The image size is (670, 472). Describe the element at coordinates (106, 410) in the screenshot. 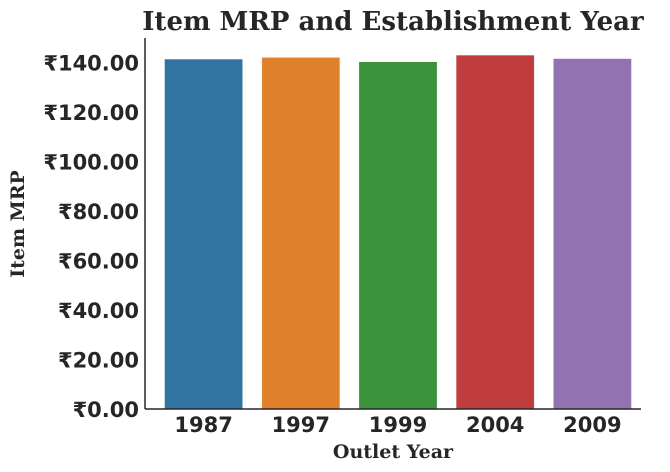

I see `y-tick-label: ₹0.00` at that location.